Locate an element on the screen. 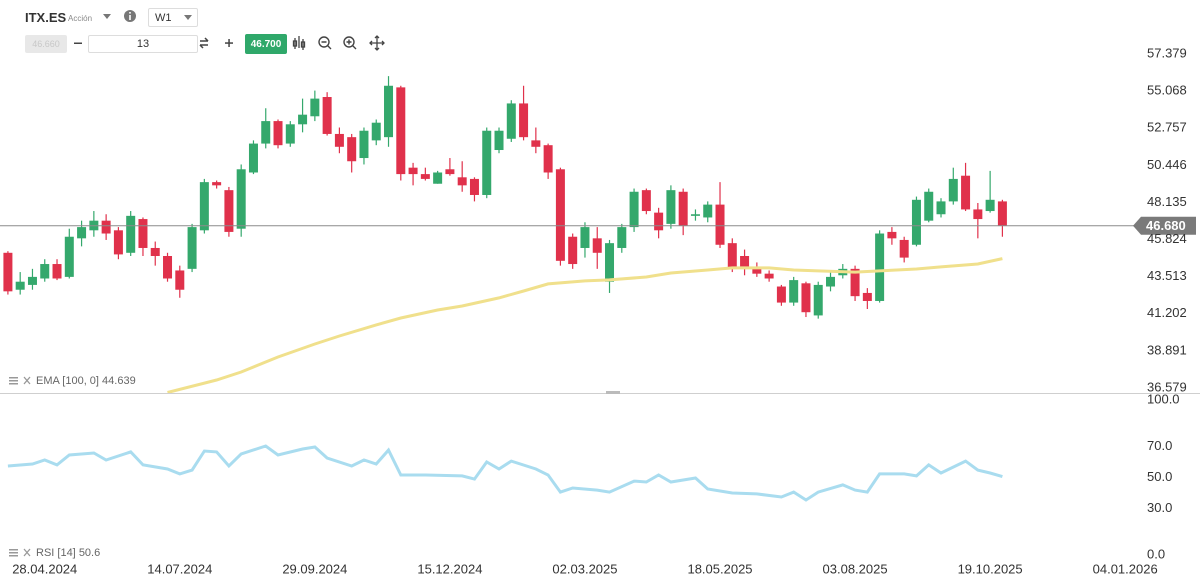 The height and width of the screenshot is (586, 1200). last-price-box is located at coordinates (1164, 225).